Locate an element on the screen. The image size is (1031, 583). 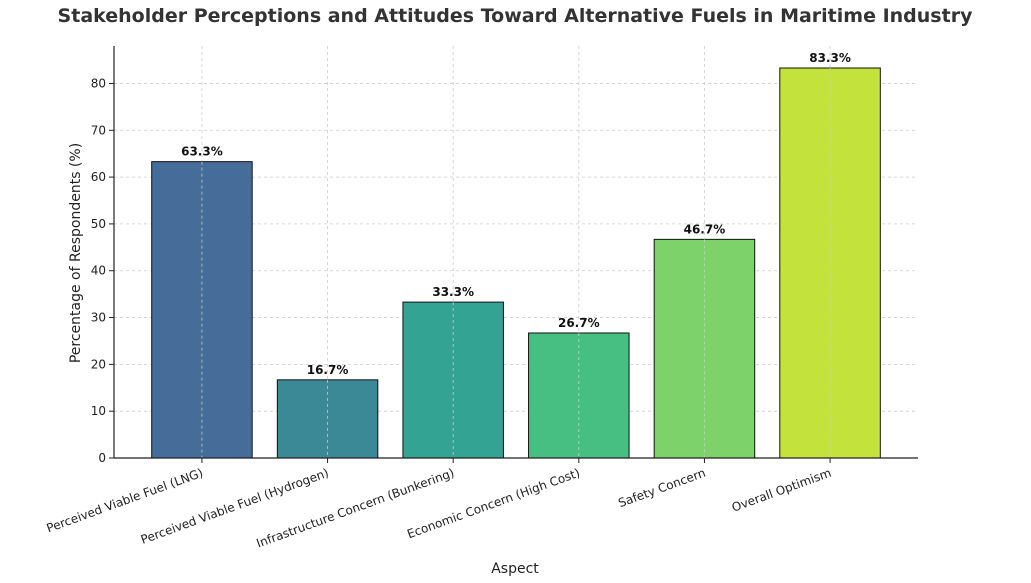
x-tick-label: Safety Concern is located at coordinates (661, 488).